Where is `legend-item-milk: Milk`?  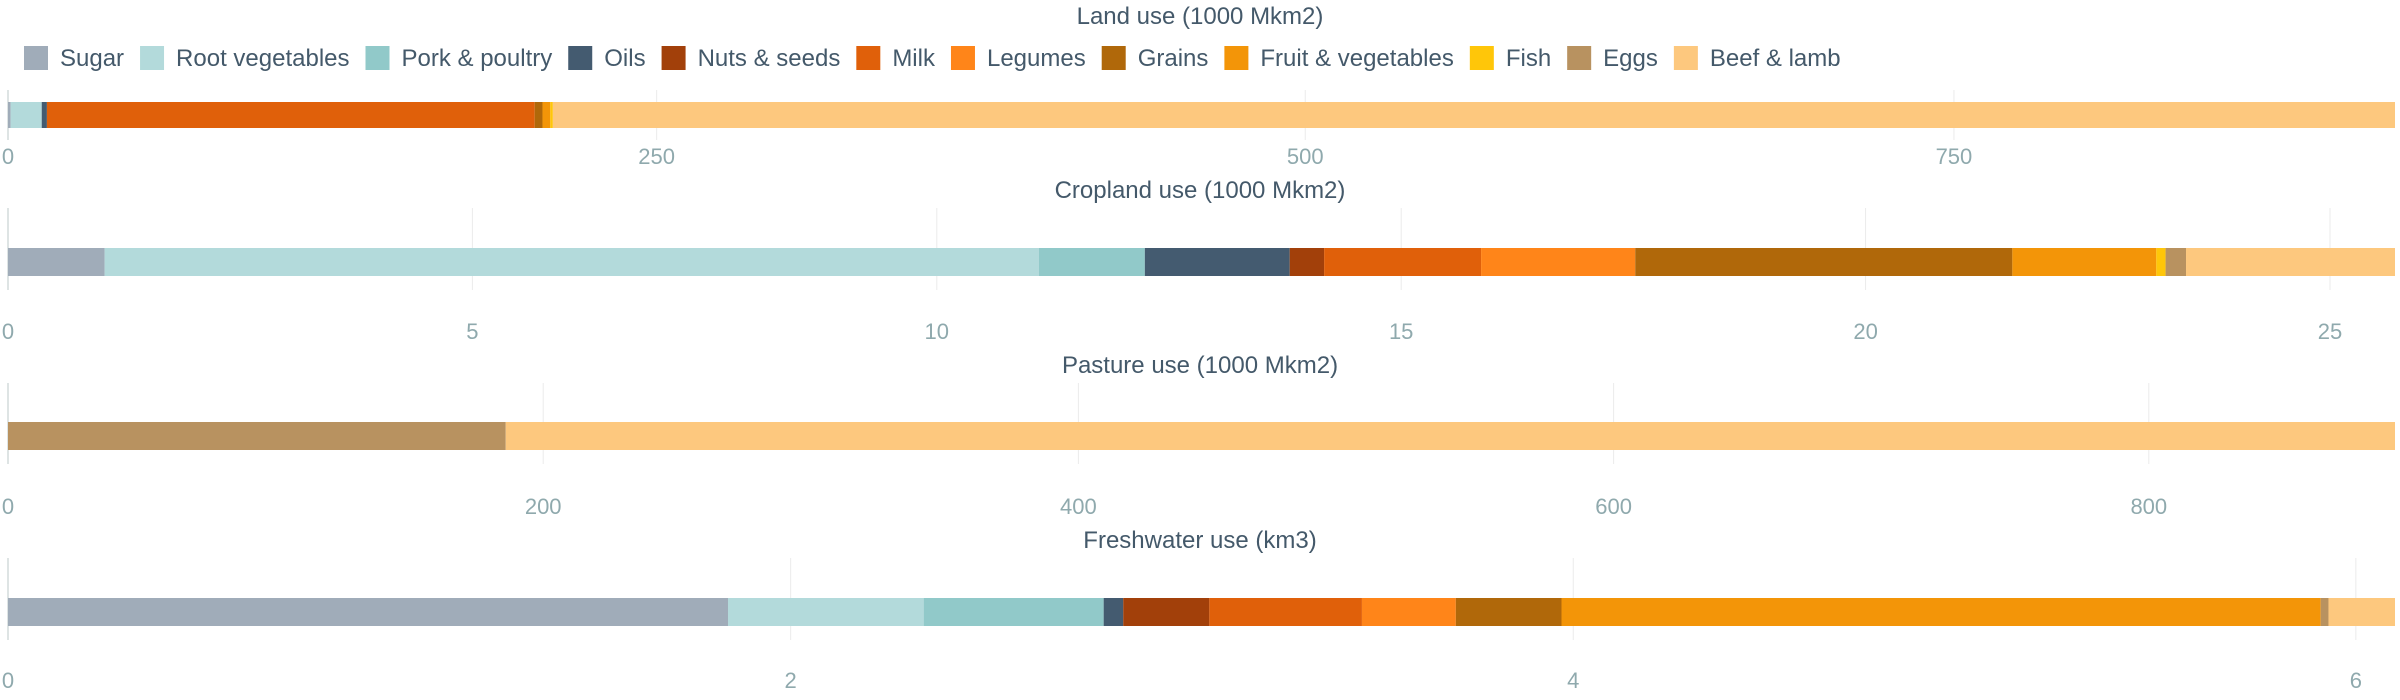 legend-item-milk: Milk is located at coordinates (896, 58).